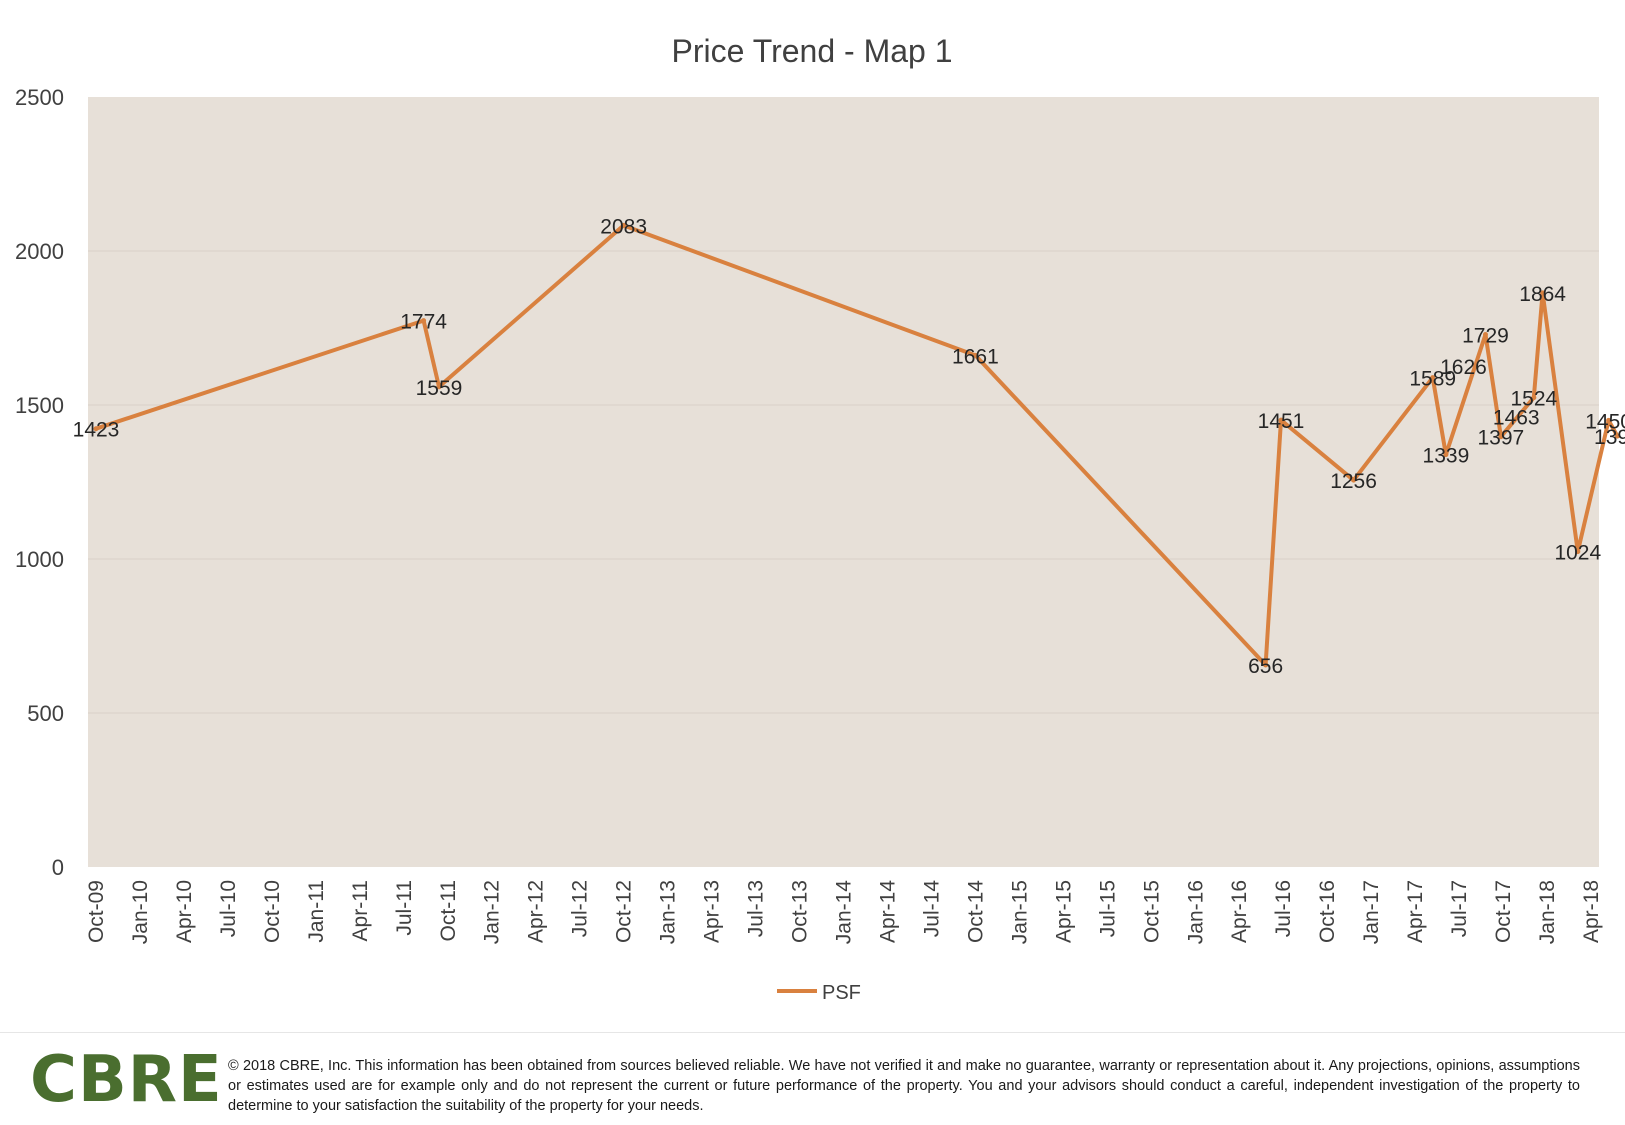 Image resolution: width=1625 pixels, height=1125 pixels. I want to click on y-tick-label: 1500, so click(39, 405).